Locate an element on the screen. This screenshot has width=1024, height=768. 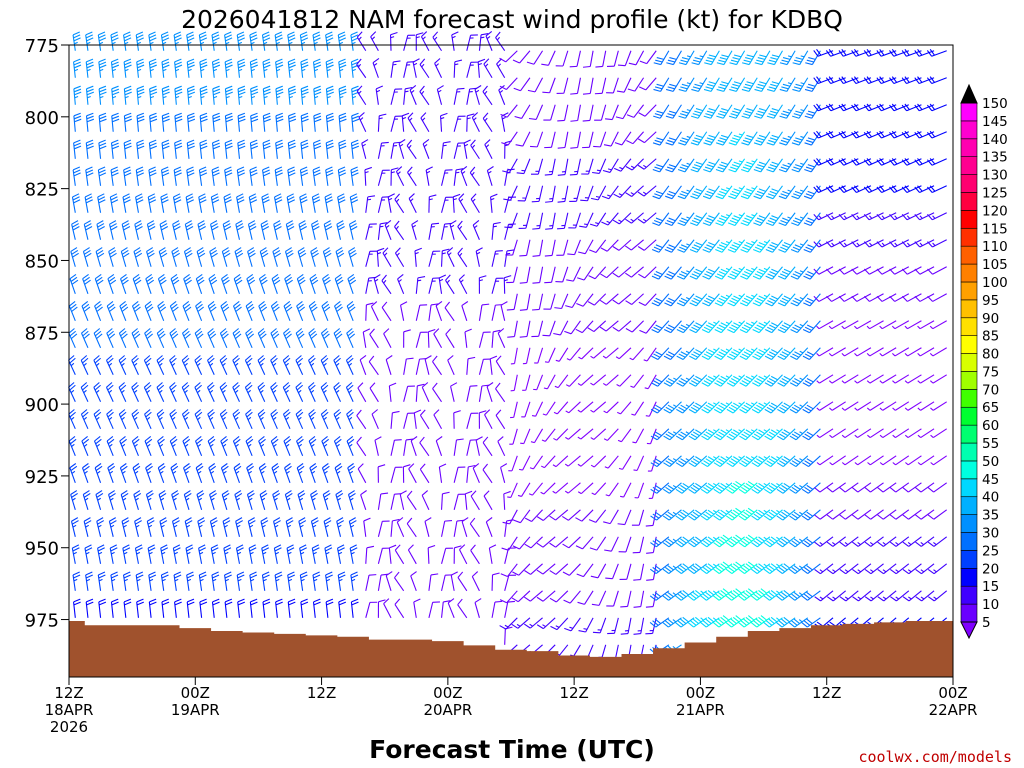
colorbar-swatch is located at coordinates (969, 362).